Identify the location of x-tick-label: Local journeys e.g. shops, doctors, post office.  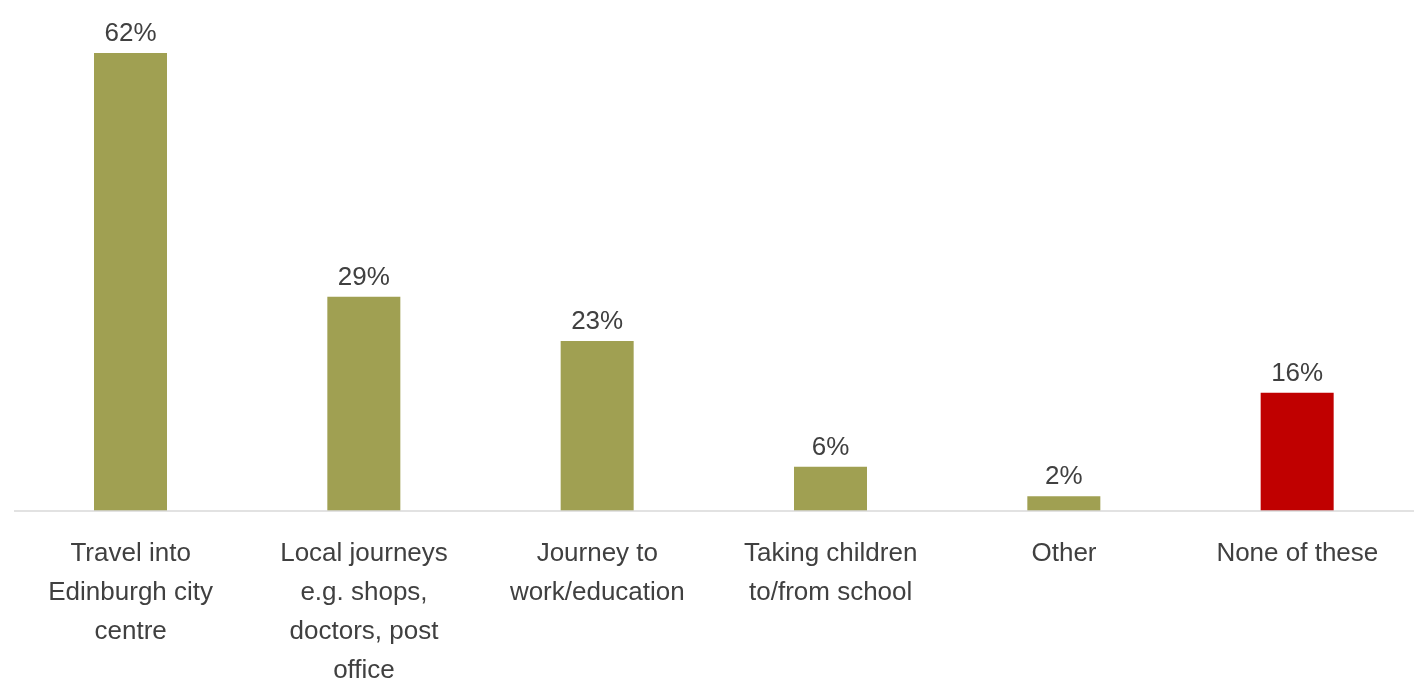
(364, 610).